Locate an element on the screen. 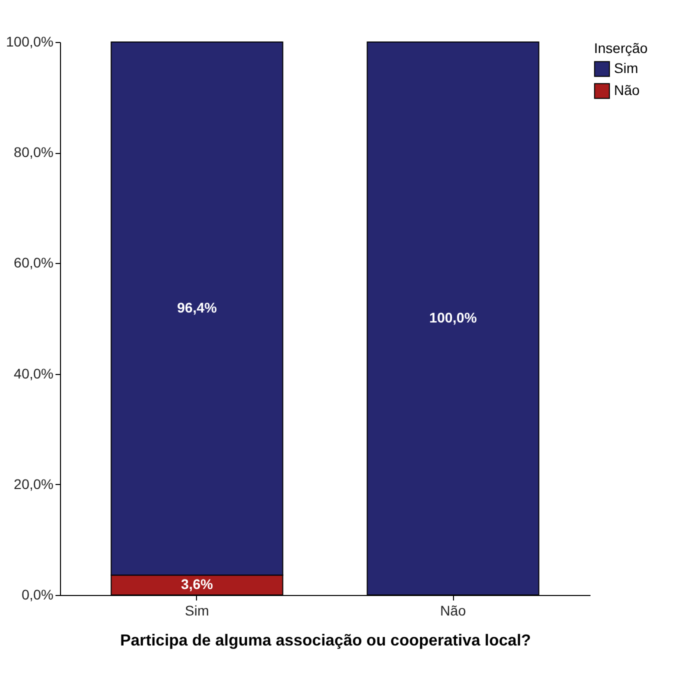  legend-label: Não is located at coordinates (627, 90).